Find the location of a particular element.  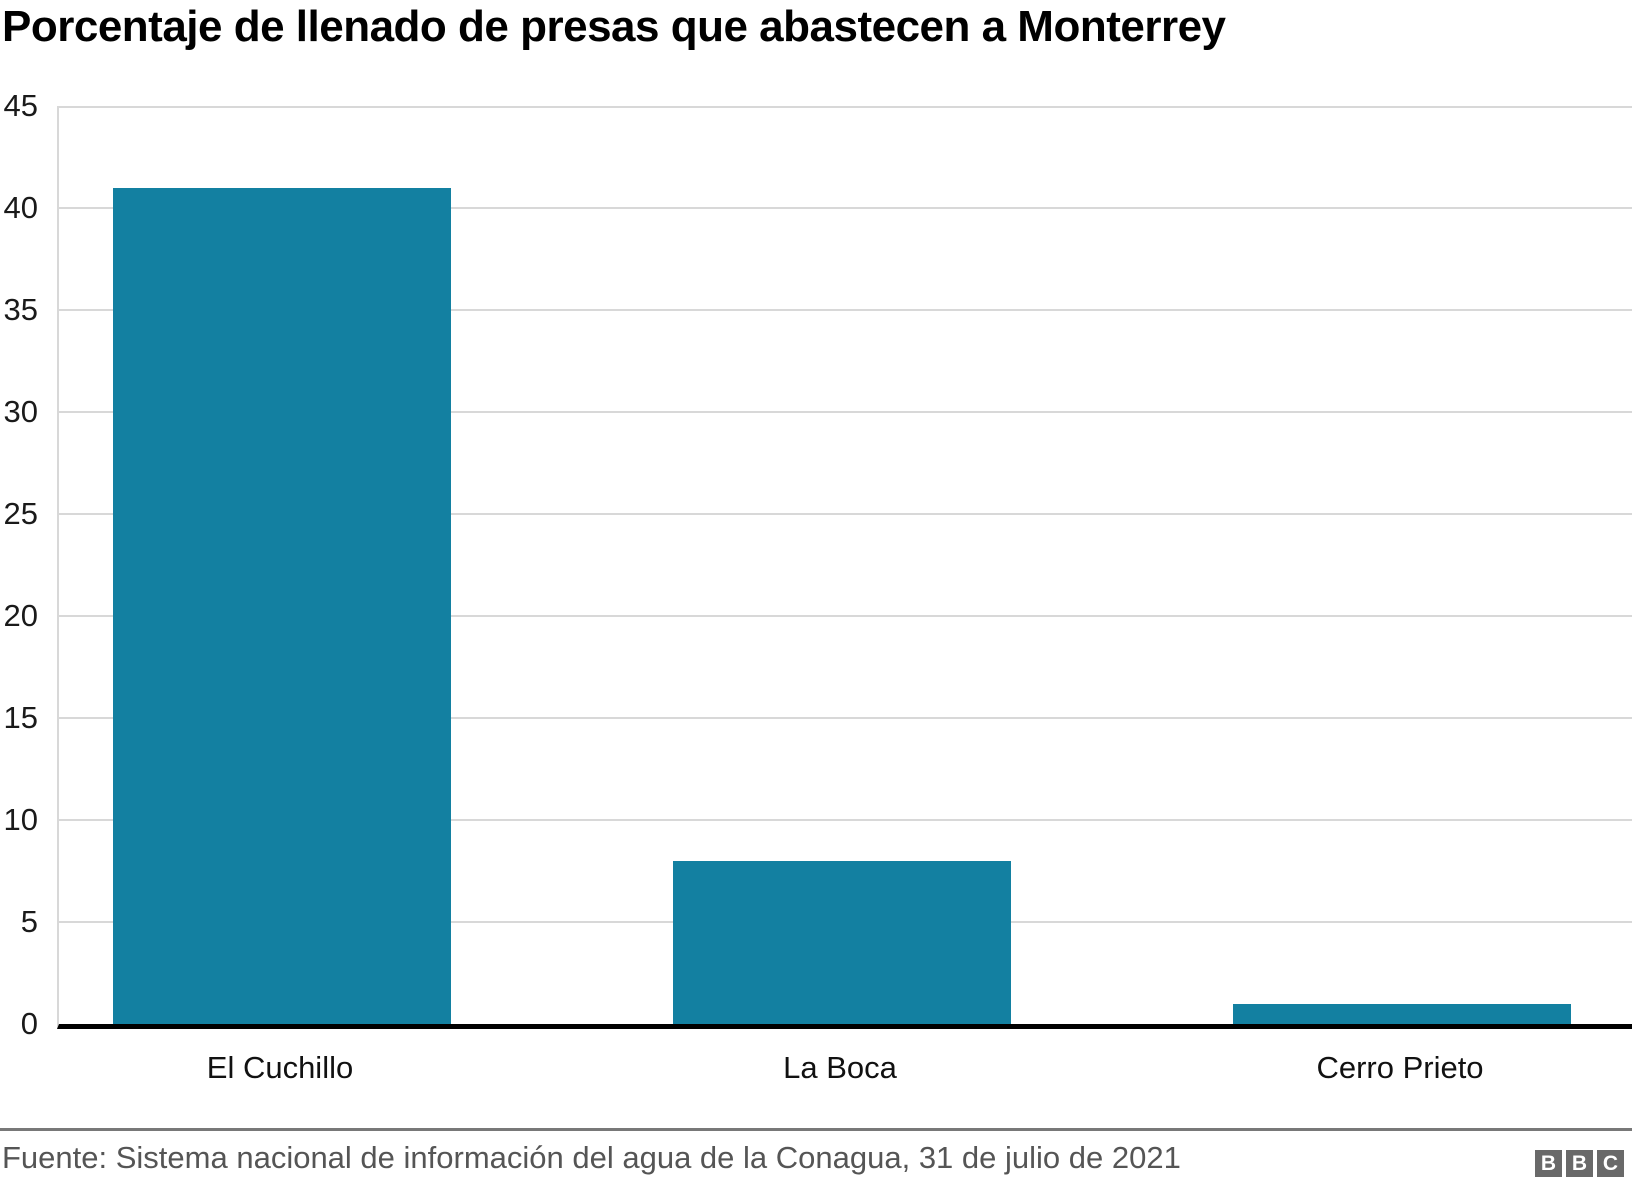

y-tick-label-5: 5 is located at coordinates (29, 921).